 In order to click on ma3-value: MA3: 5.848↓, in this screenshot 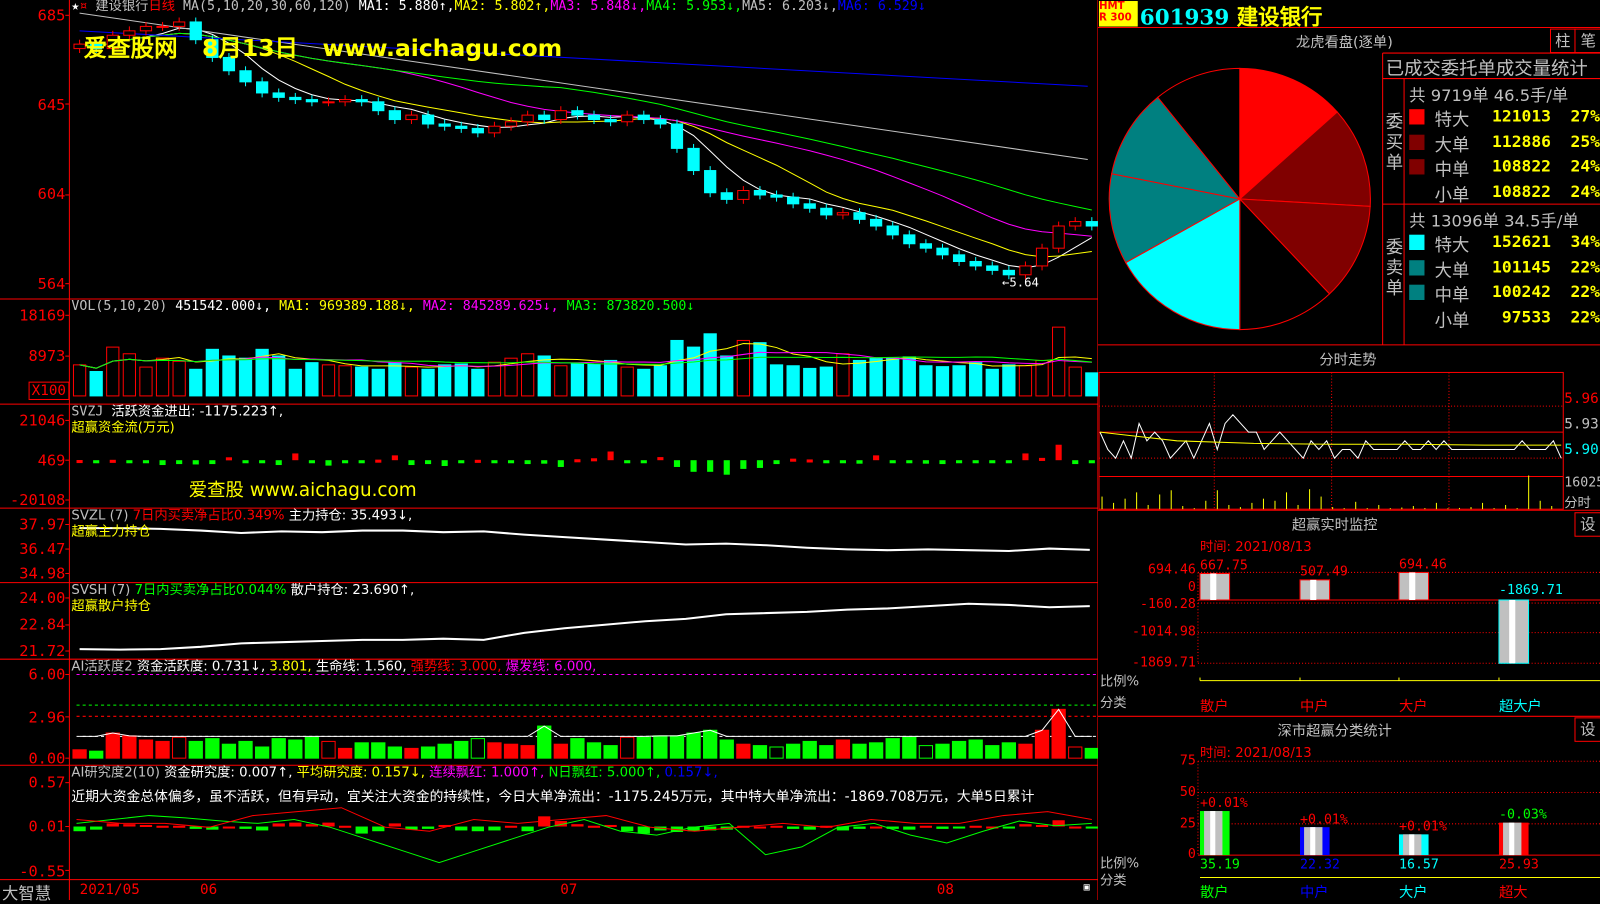, I will do `click(598, 7)`.